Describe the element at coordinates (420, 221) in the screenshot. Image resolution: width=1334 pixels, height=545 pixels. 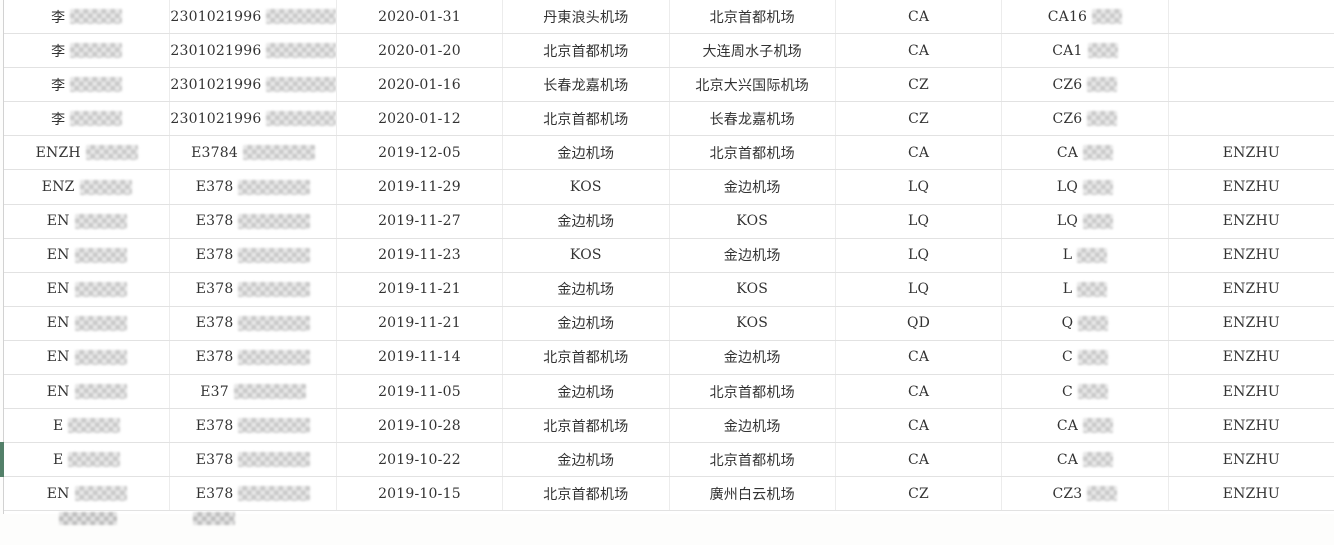
I see `cell-flight-date: 2019-11-27` at that location.